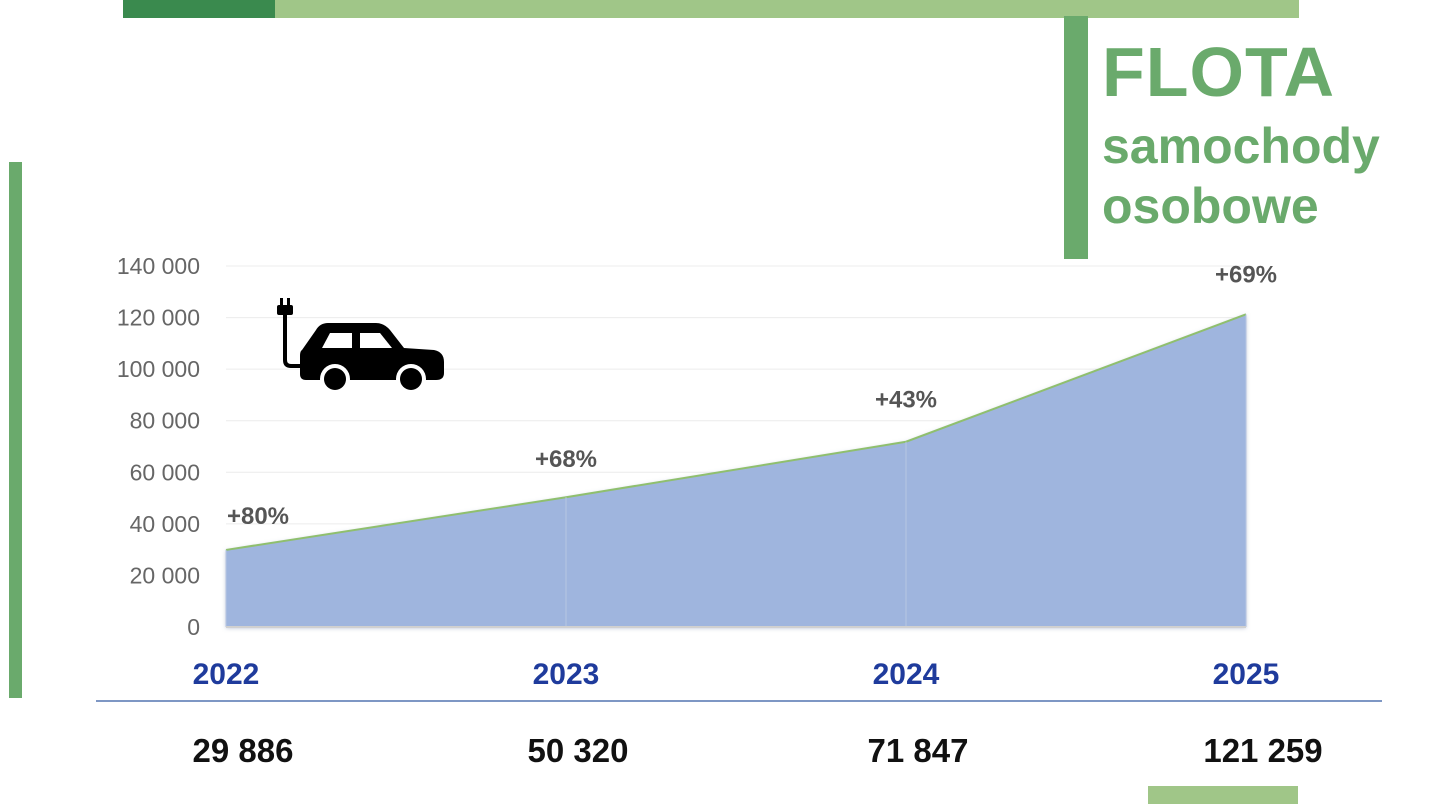 The width and height of the screenshot is (1430, 804). What do you see at coordinates (15, 430) in the screenshot?
I see `left-accent-bar` at bounding box center [15, 430].